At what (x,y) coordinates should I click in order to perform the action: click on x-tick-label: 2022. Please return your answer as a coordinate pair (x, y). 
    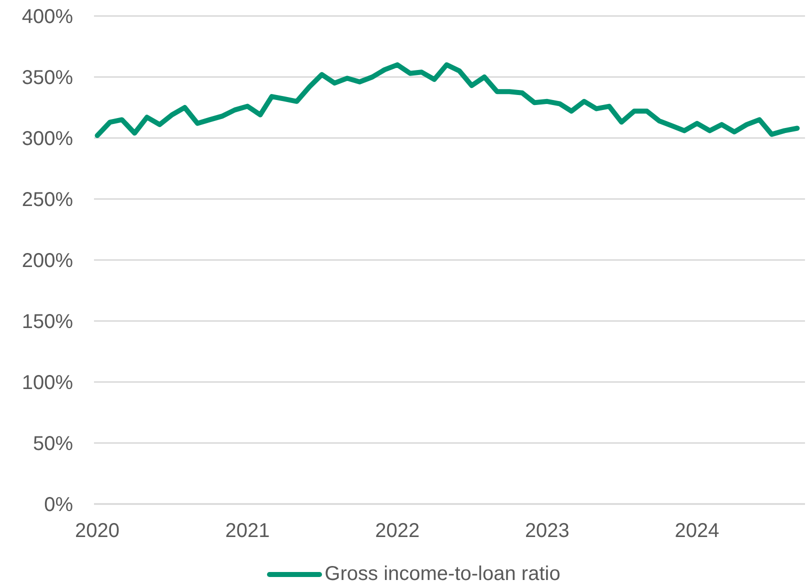
    Looking at the image, I should click on (397, 531).